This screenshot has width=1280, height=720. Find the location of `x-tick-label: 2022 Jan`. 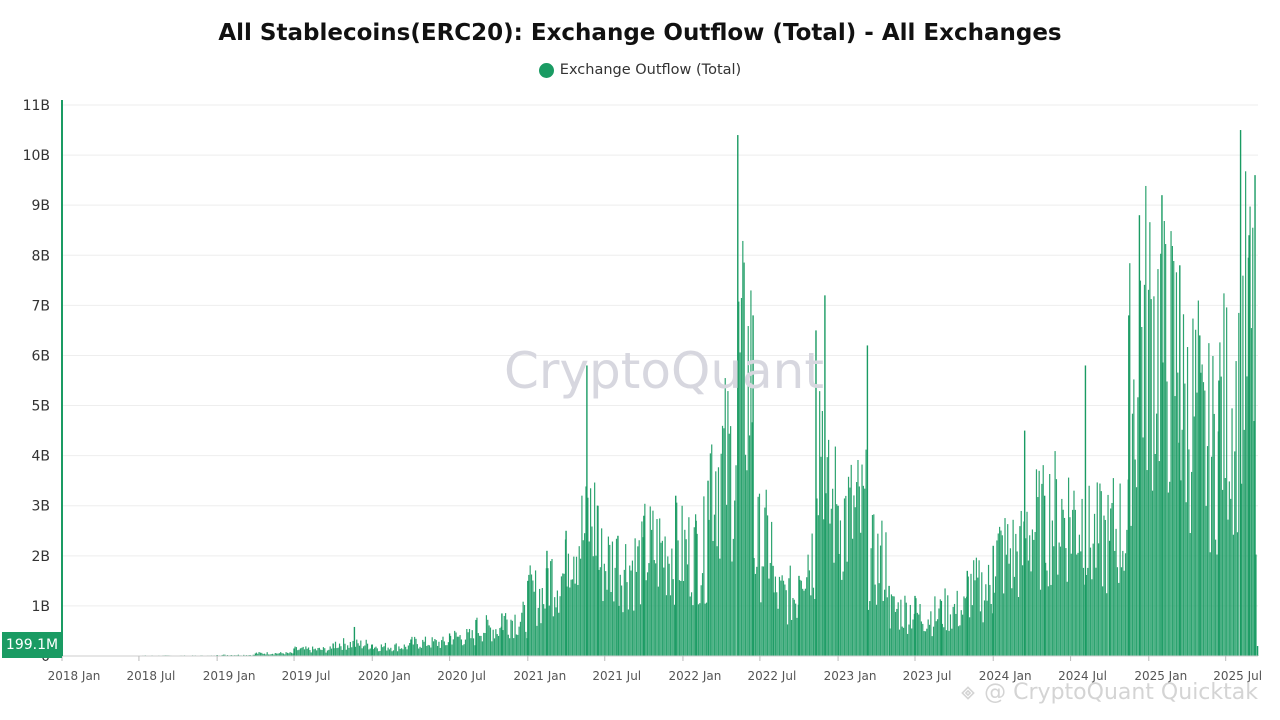

x-tick-label: 2022 Jan is located at coordinates (695, 676).